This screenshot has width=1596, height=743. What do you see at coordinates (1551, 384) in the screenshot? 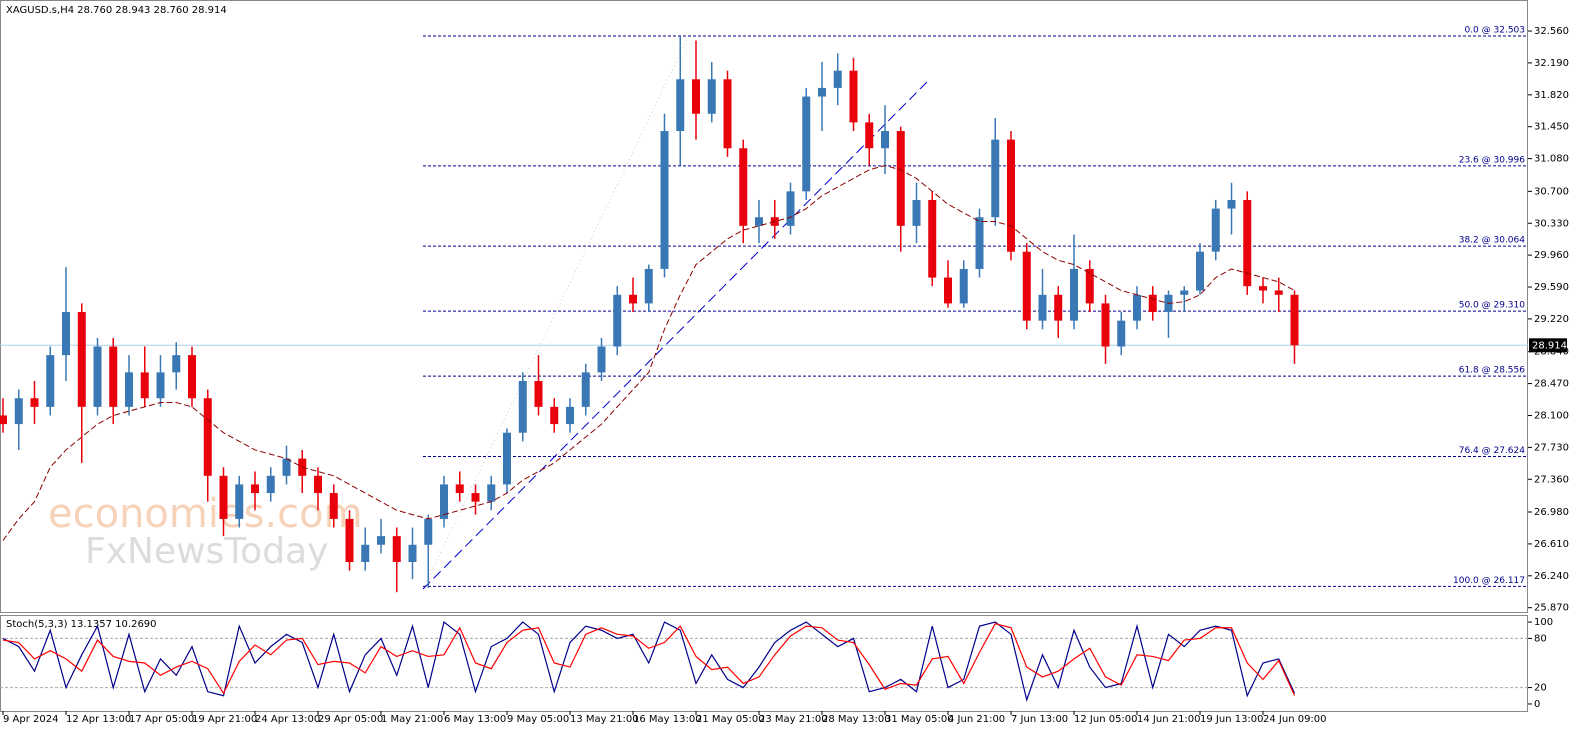
I see `y-tick-label: 28.470` at bounding box center [1551, 384].